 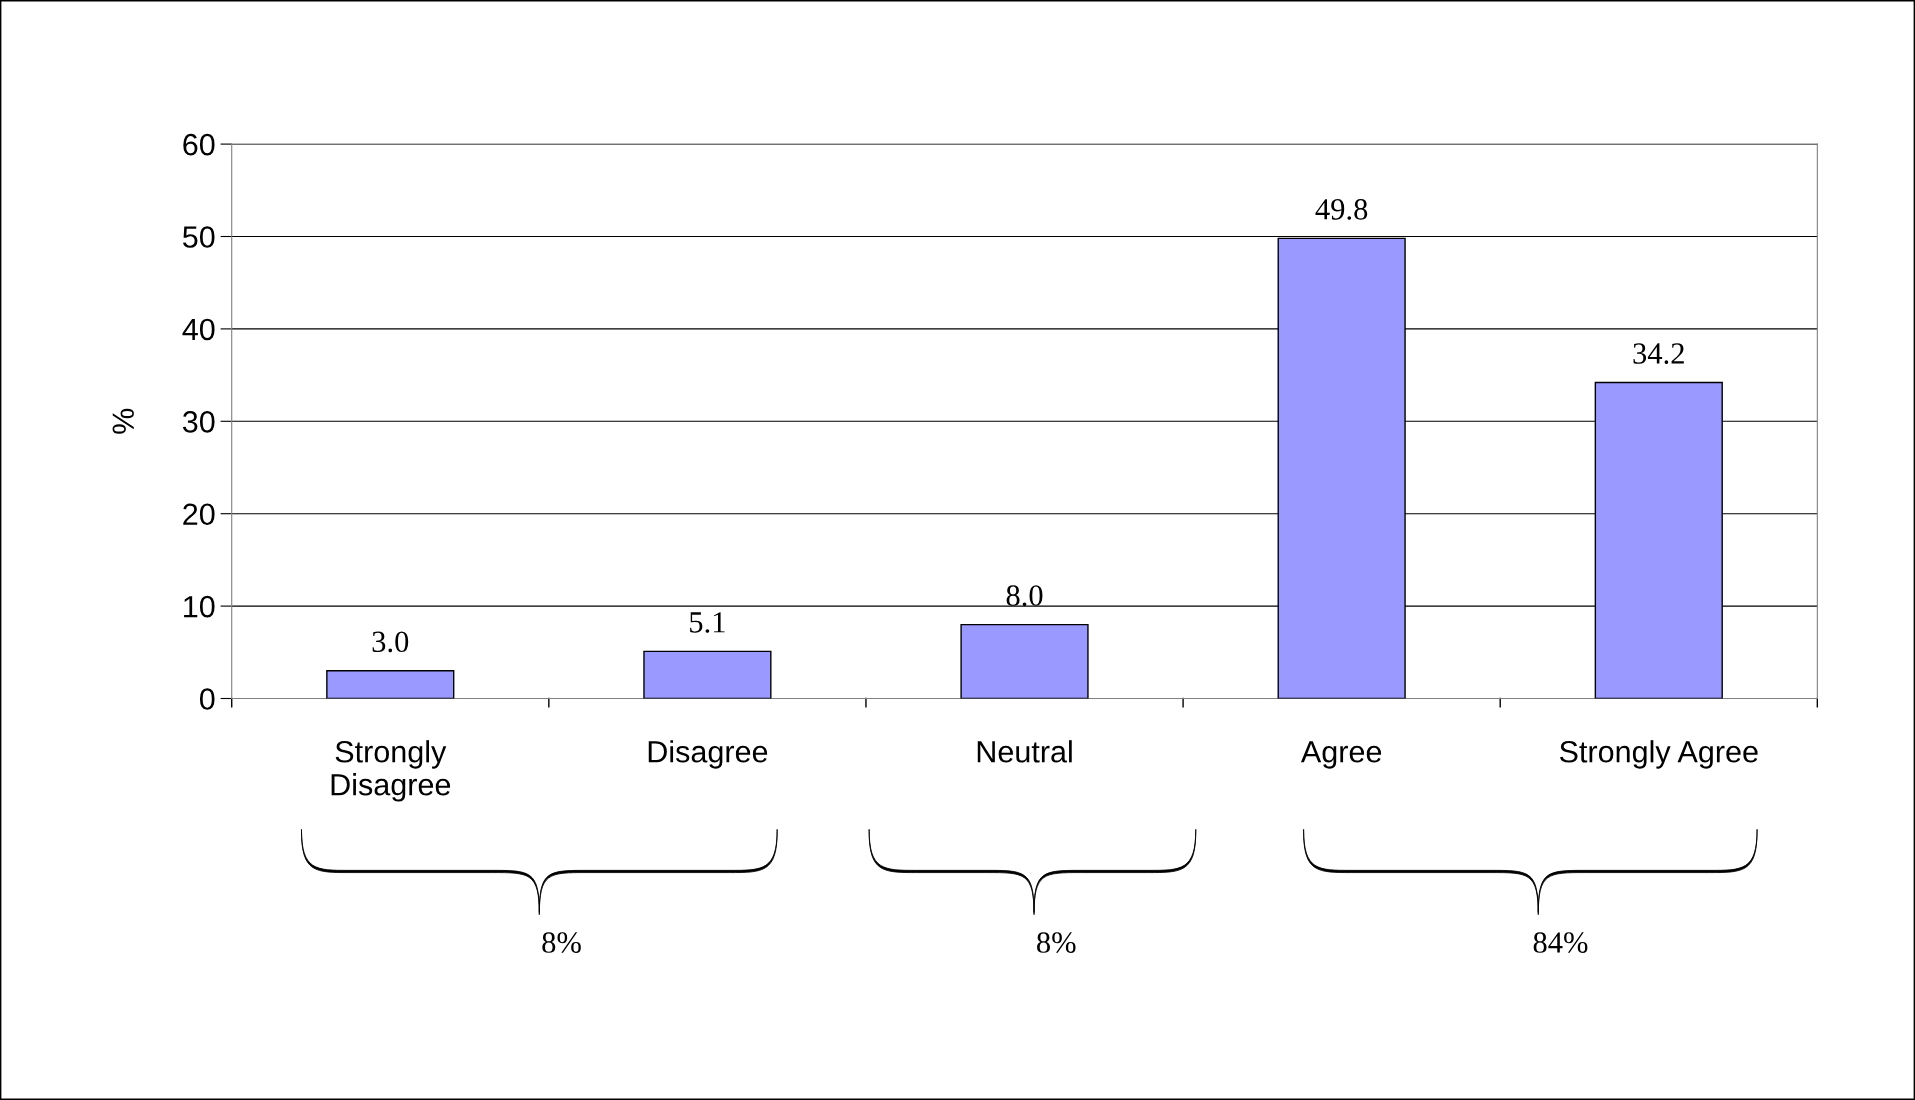 What do you see at coordinates (1658, 754) in the screenshot?
I see `x-tick-label: Strongly Agree` at bounding box center [1658, 754].